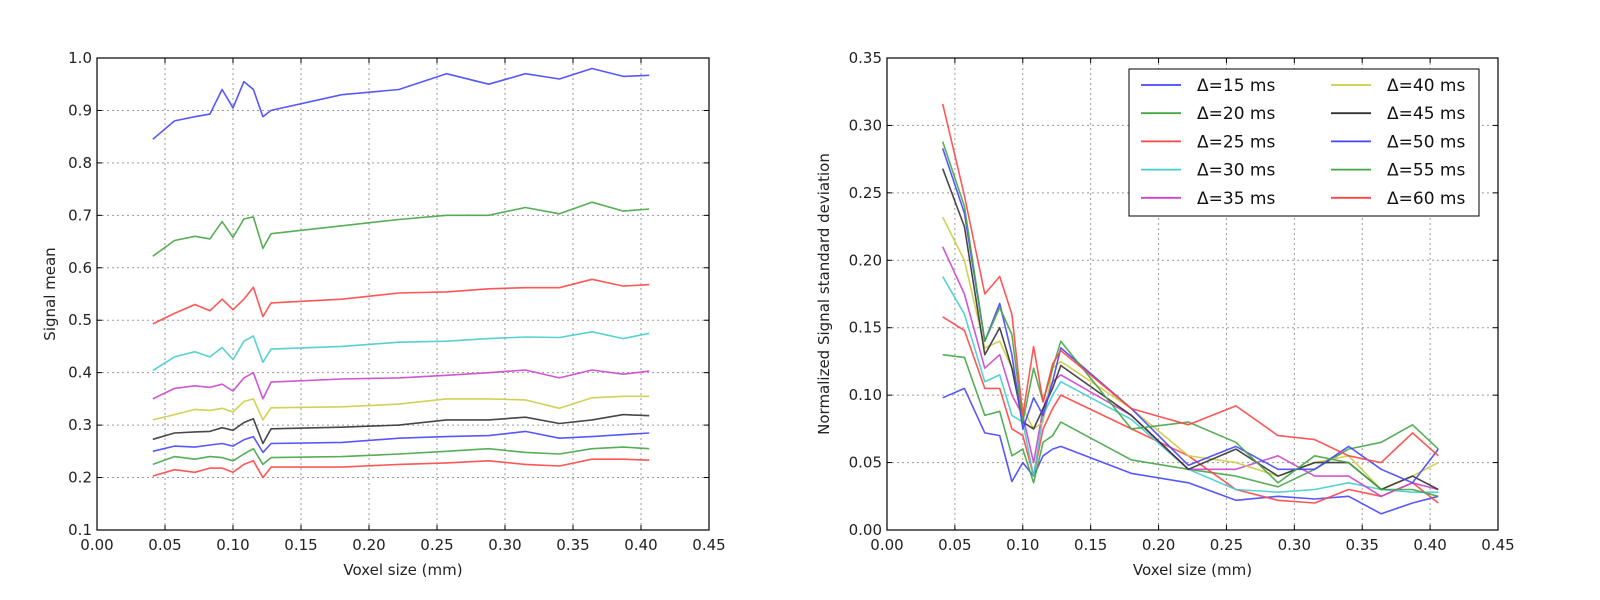 Image resolution: width=1600 pixels, height=600 pixels. Describe the element at coordinates (865, 530) in the screenshot. I see `y-tick-label: 0.00` at that location.